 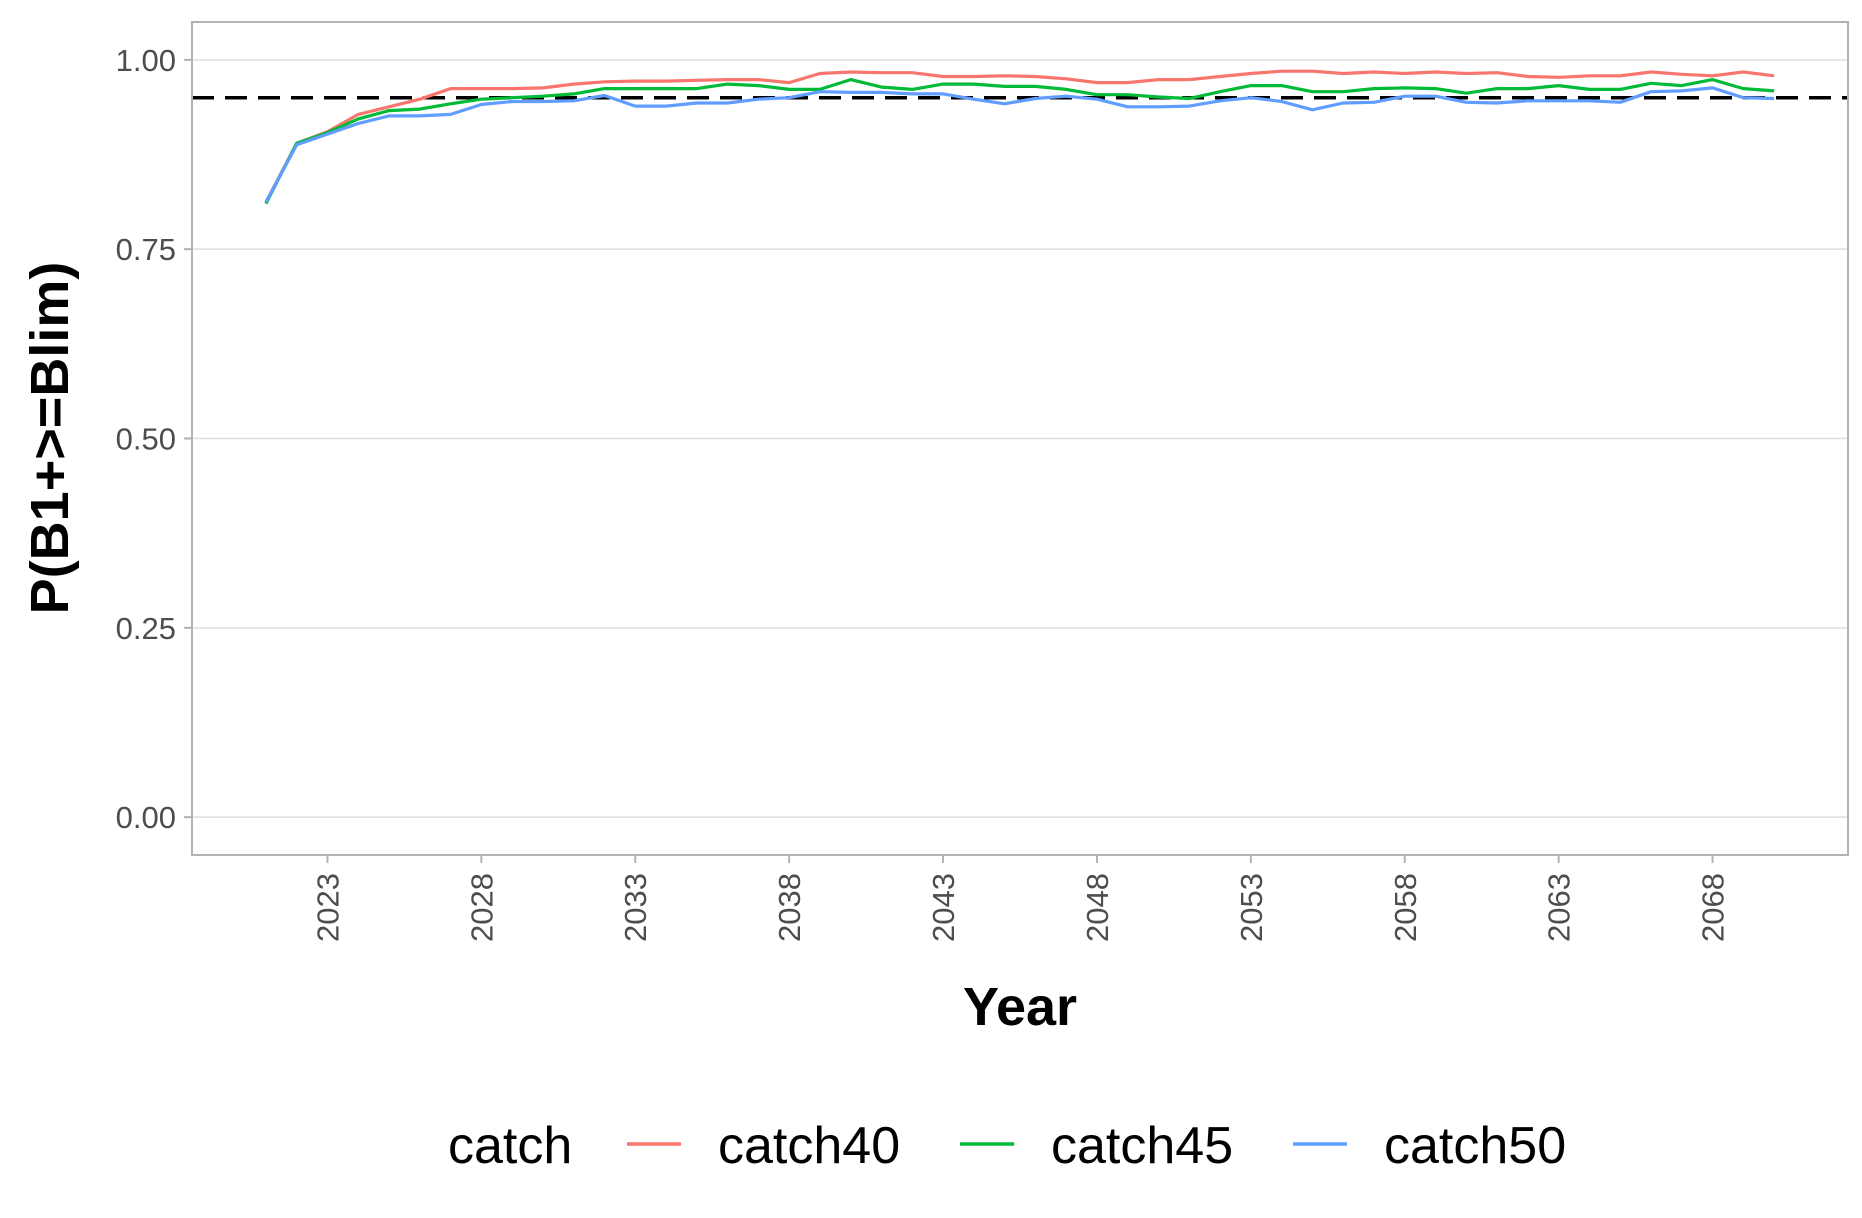 I want to click on x-tick-label: 2063, so click(x=1559, y=907).